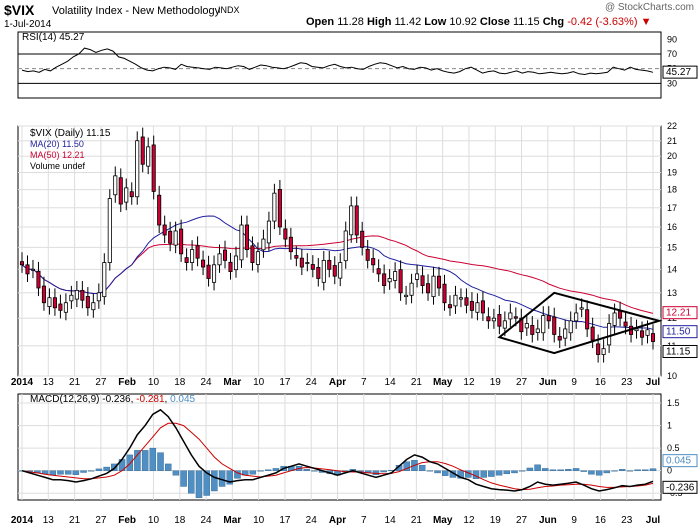 This screenshot has height=530, width=700. What do you see at coordinates (259, 382) in the screenshot?
I see `x-tick-label: 10` at bounding box center [259, 382].